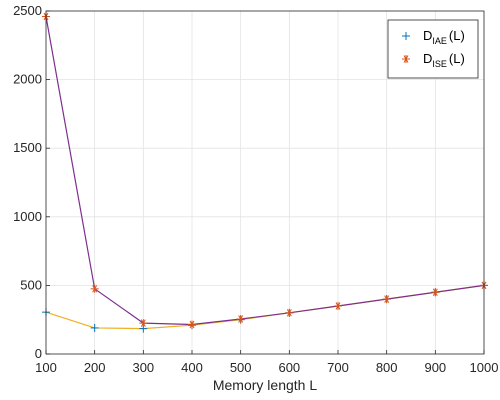 The width and height of the screenshot is (500, 400). I want to click on x-tick-label: 700, so click(338, 367).